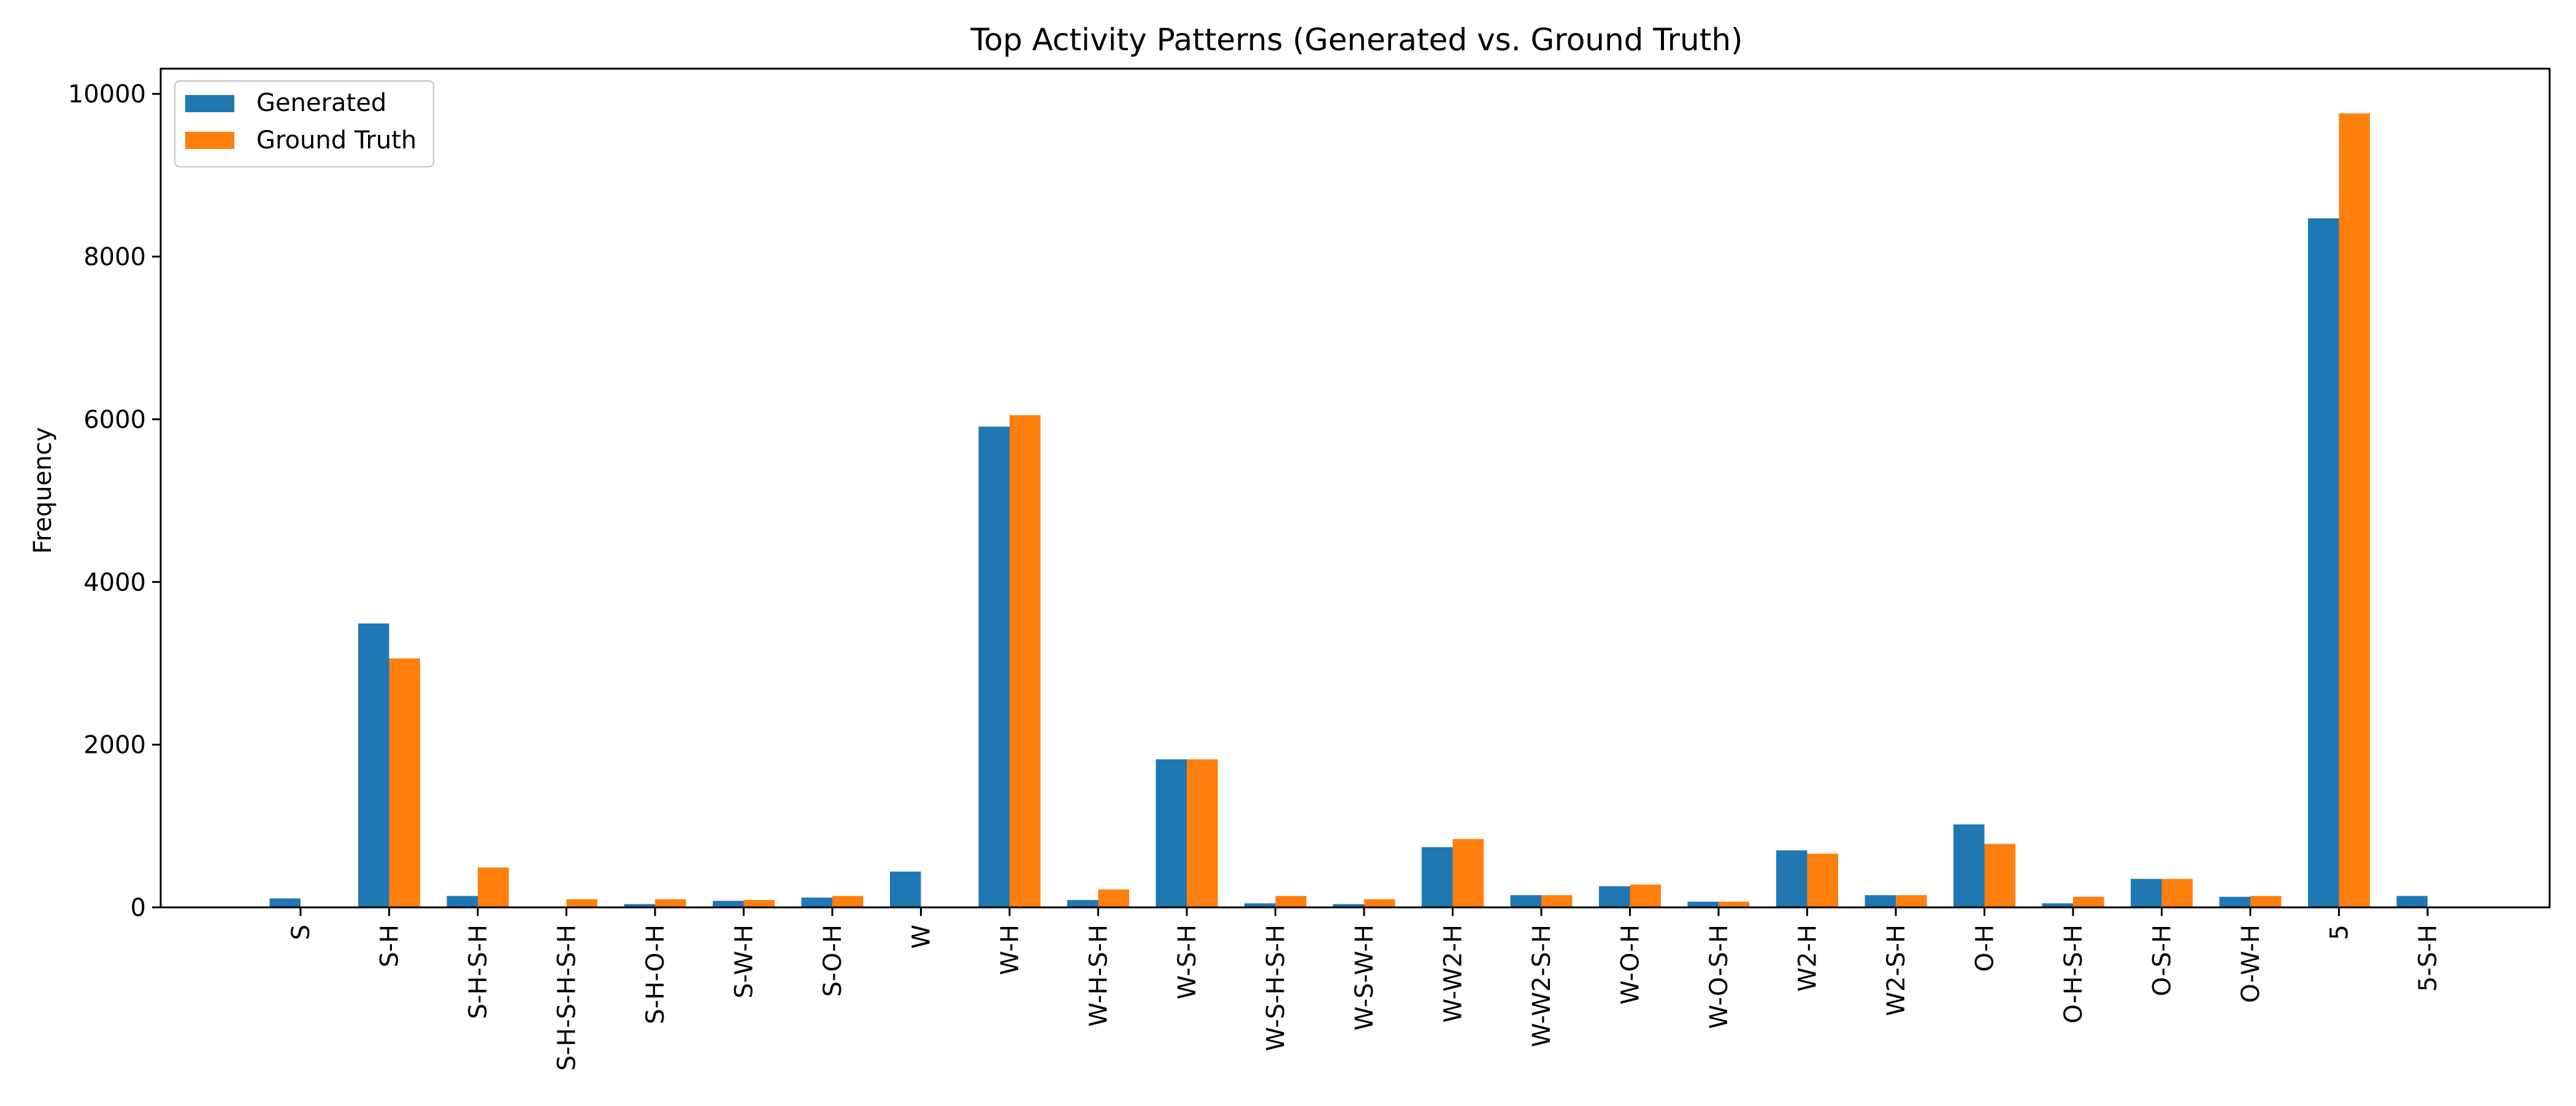 Image resolution: width=2576 pixels, height=1106 pixels. Describe the element at coordinates (1542, 986) in the screenshot. I see `x-tick-label: W-W2-S-H` at that location.